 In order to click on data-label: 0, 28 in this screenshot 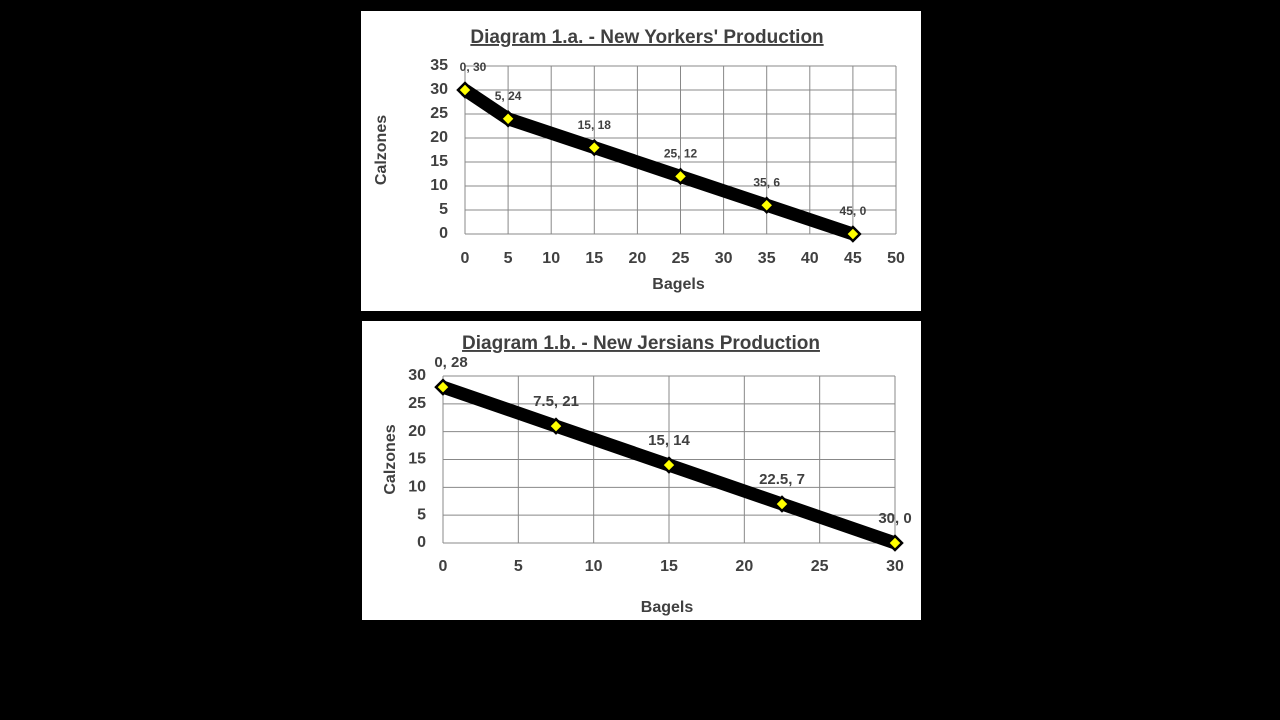, I will do `click(450, 362)`.